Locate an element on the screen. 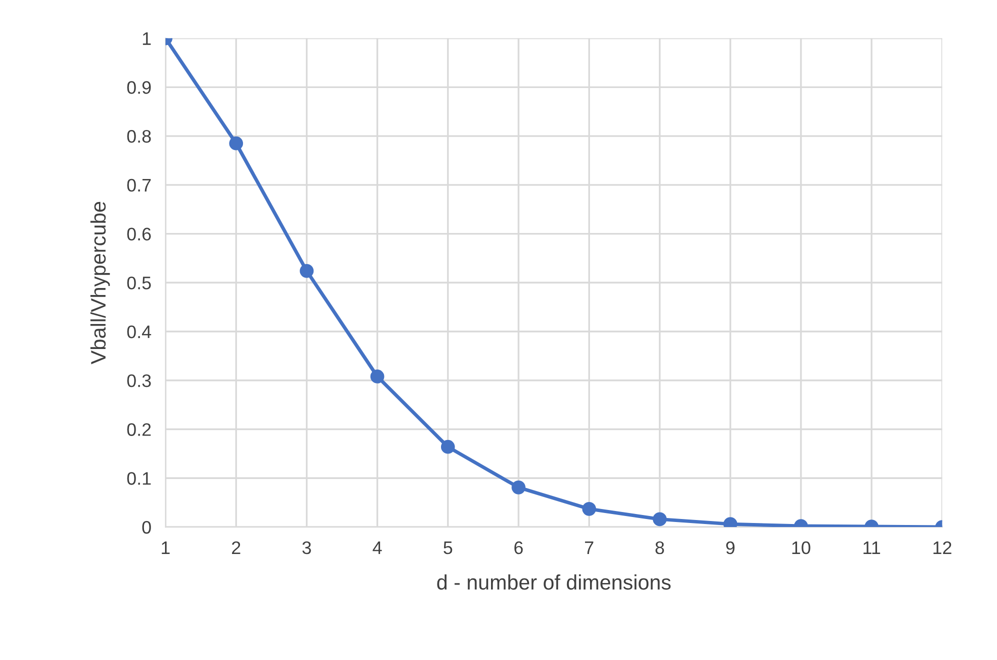 This screenshot has width=997, height=660. y-tick-label: 0.7 is located at coordinates (139, 185).